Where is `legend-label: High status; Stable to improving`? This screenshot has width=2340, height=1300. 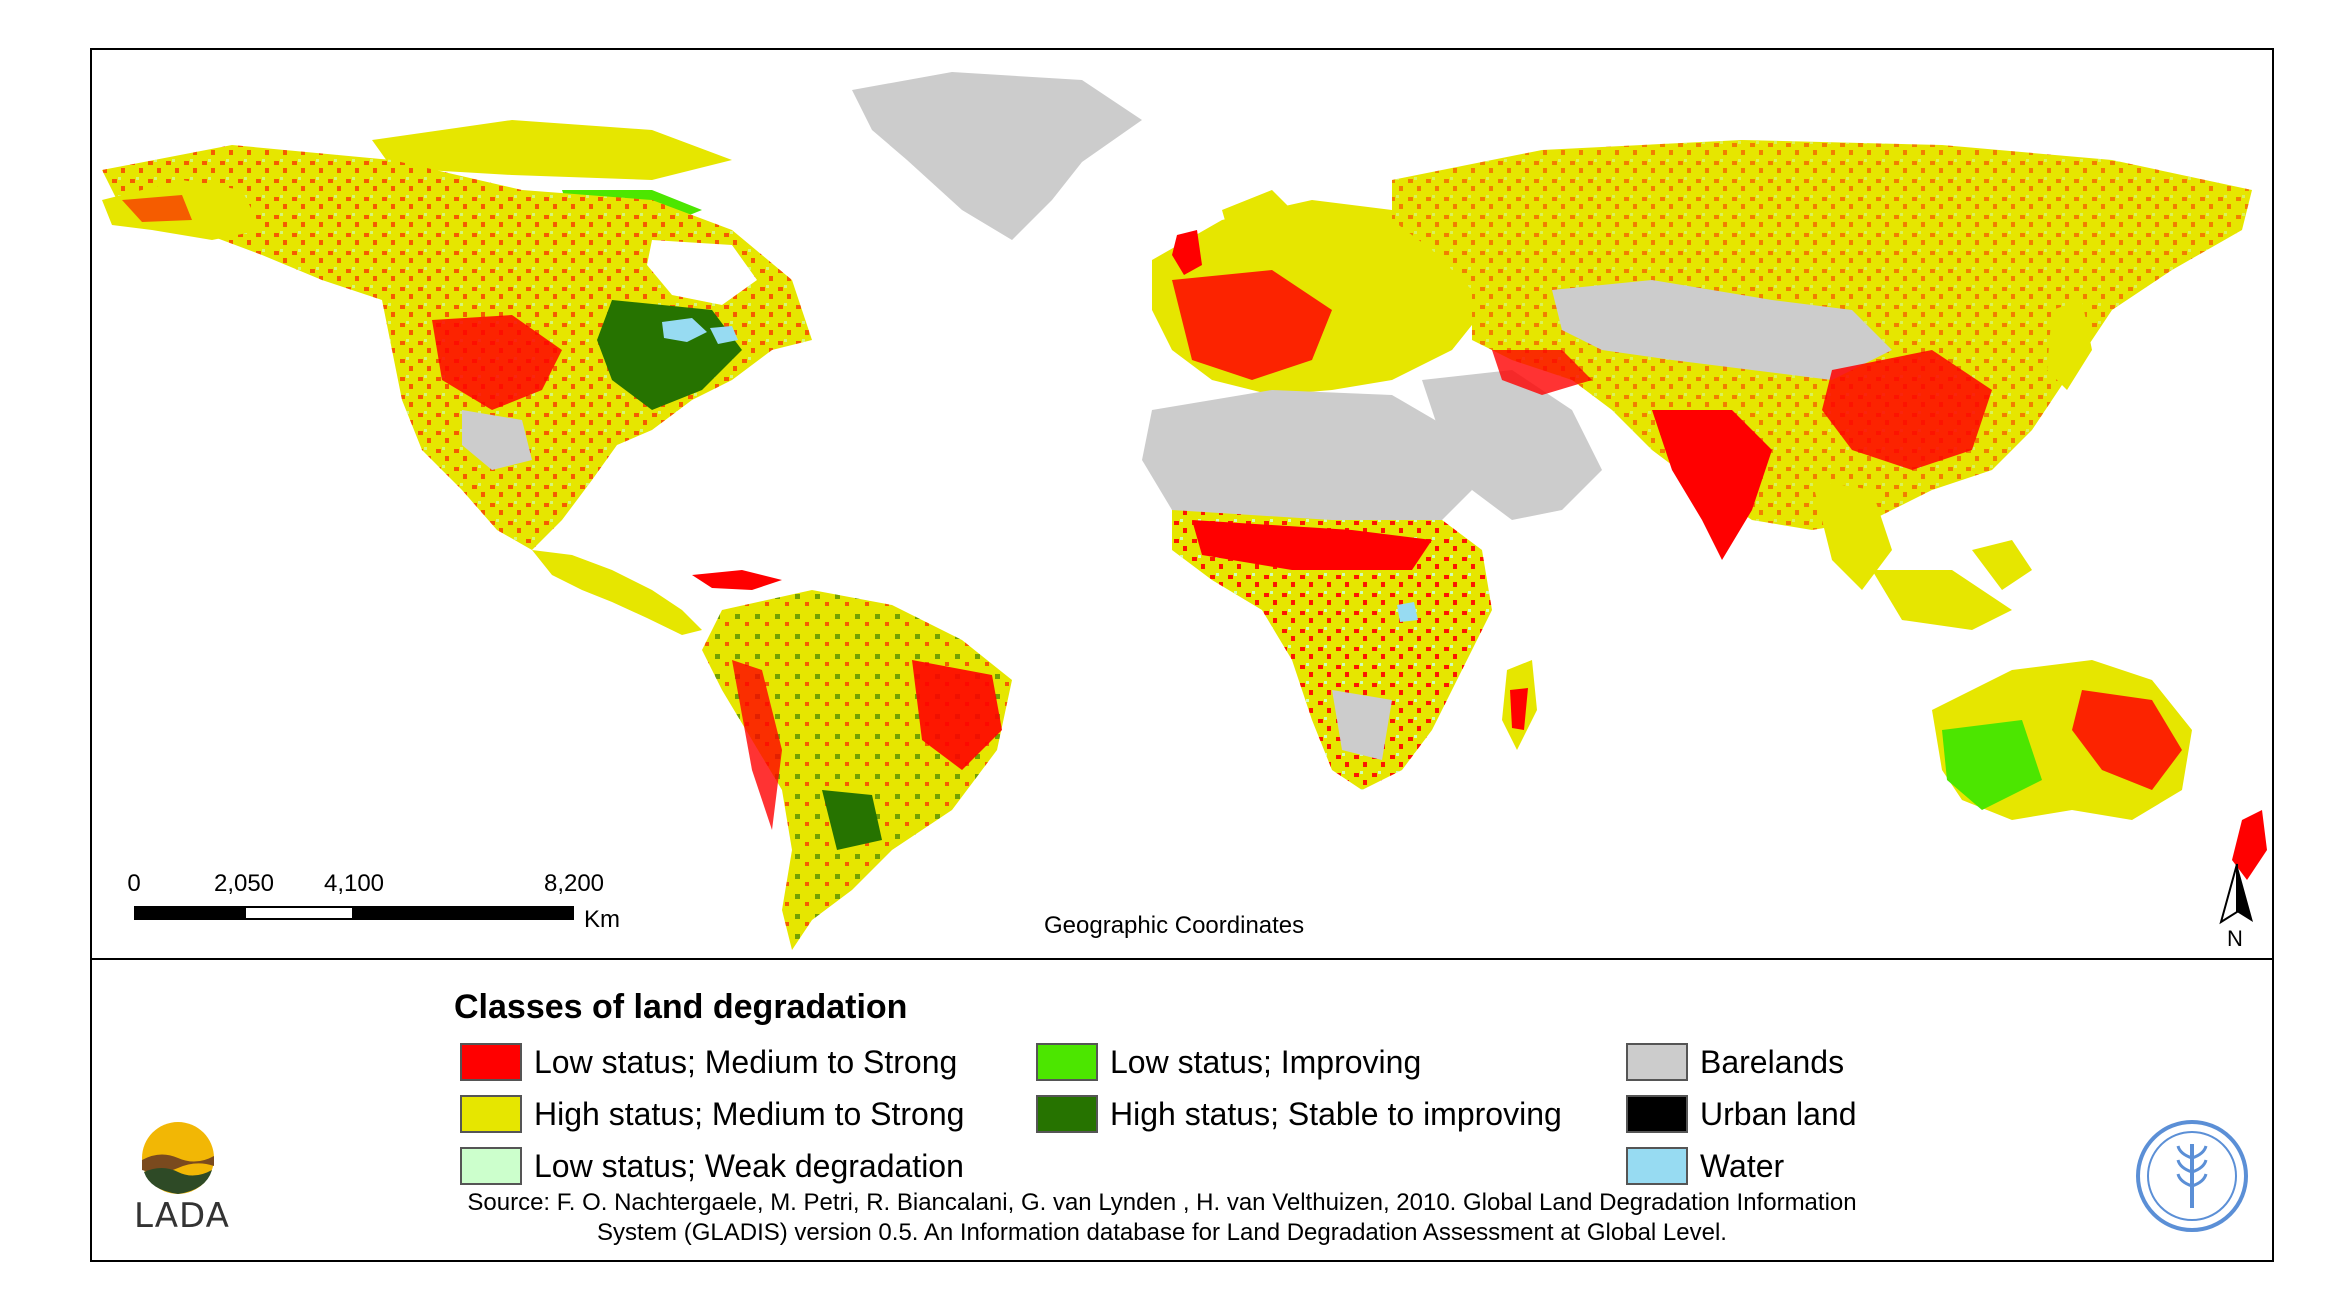 legend-label: High status; Stable to improving is located at coordinates (1336, 1113).